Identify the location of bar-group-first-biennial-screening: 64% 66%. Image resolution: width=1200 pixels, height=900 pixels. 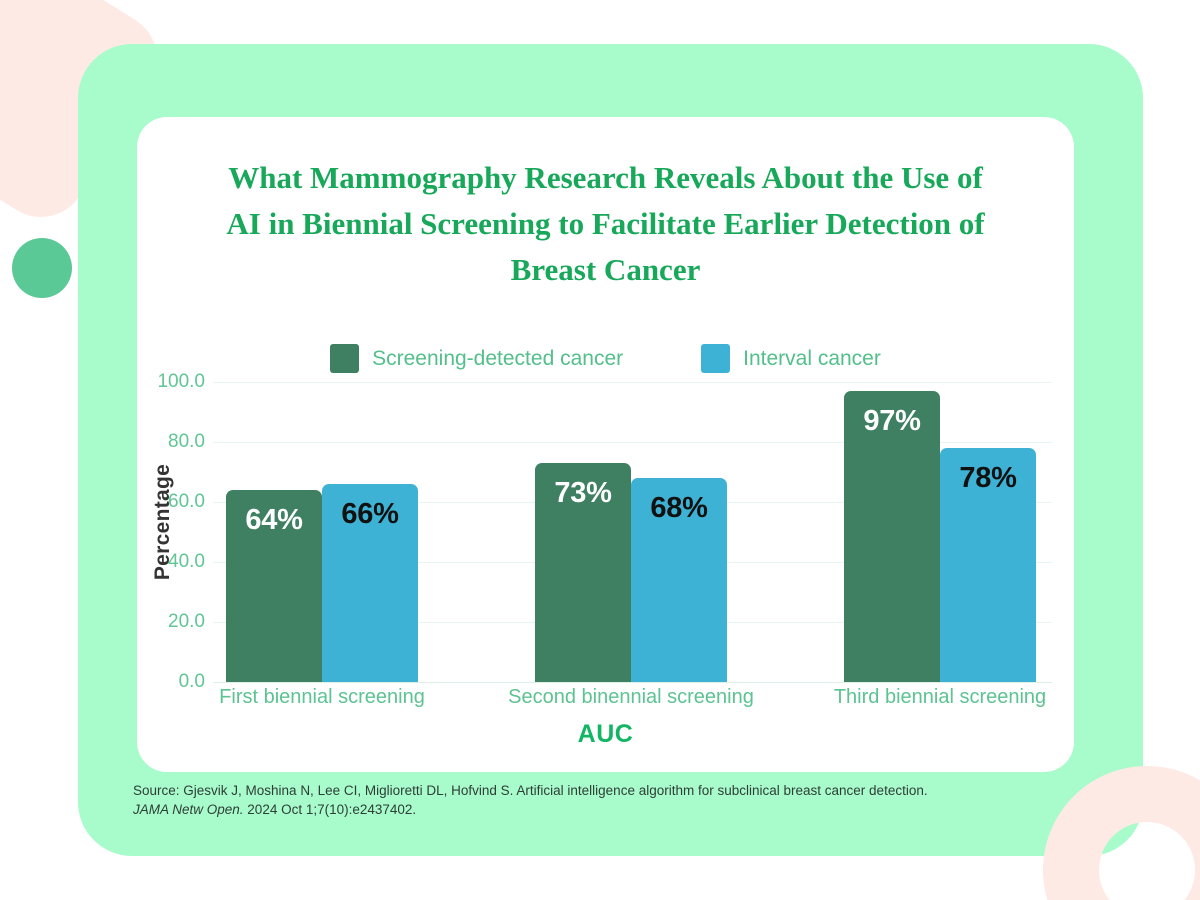
(322, 532).